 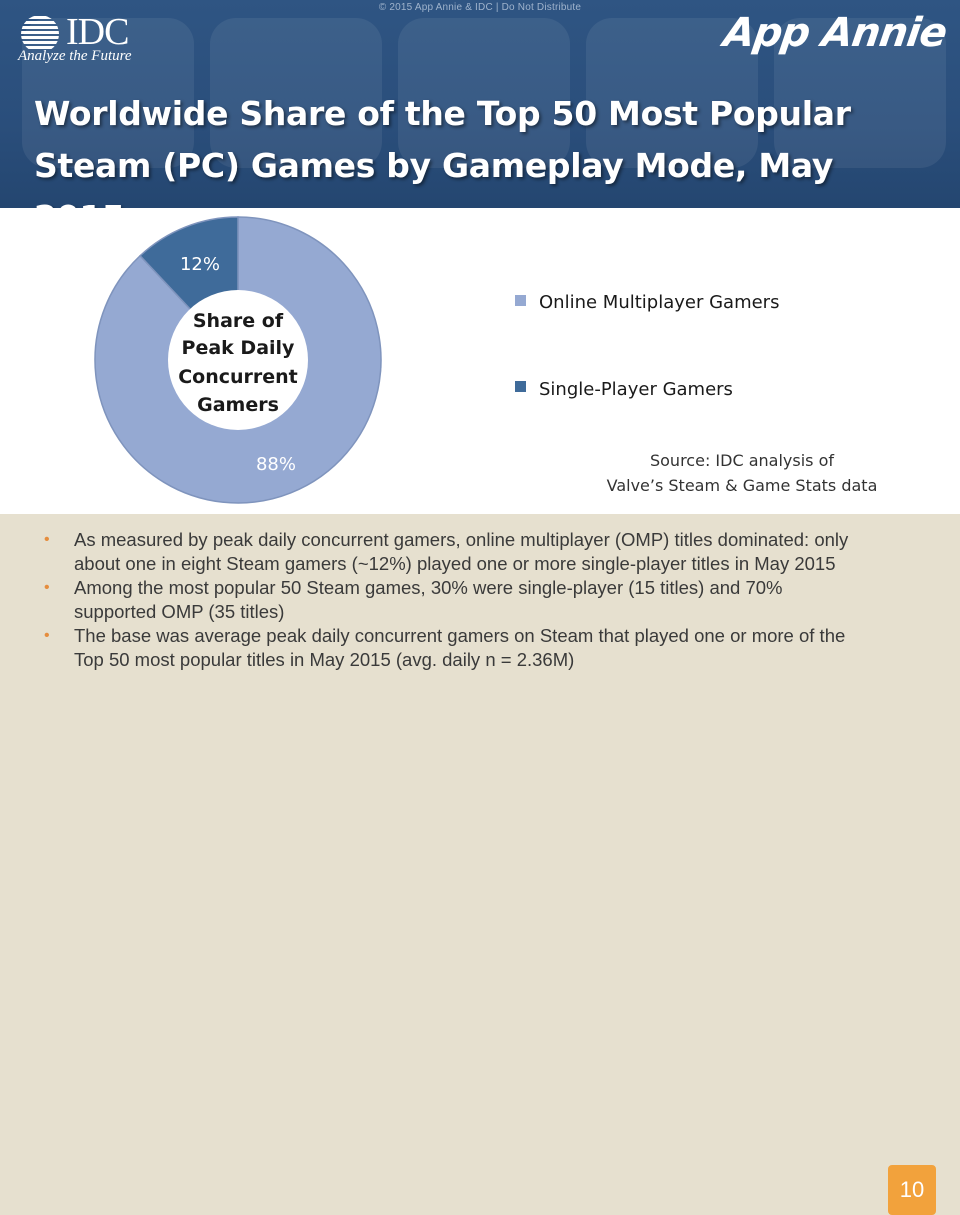 I want to click on center-label-line-2: Peak Daily, so click(x=239, y=348).